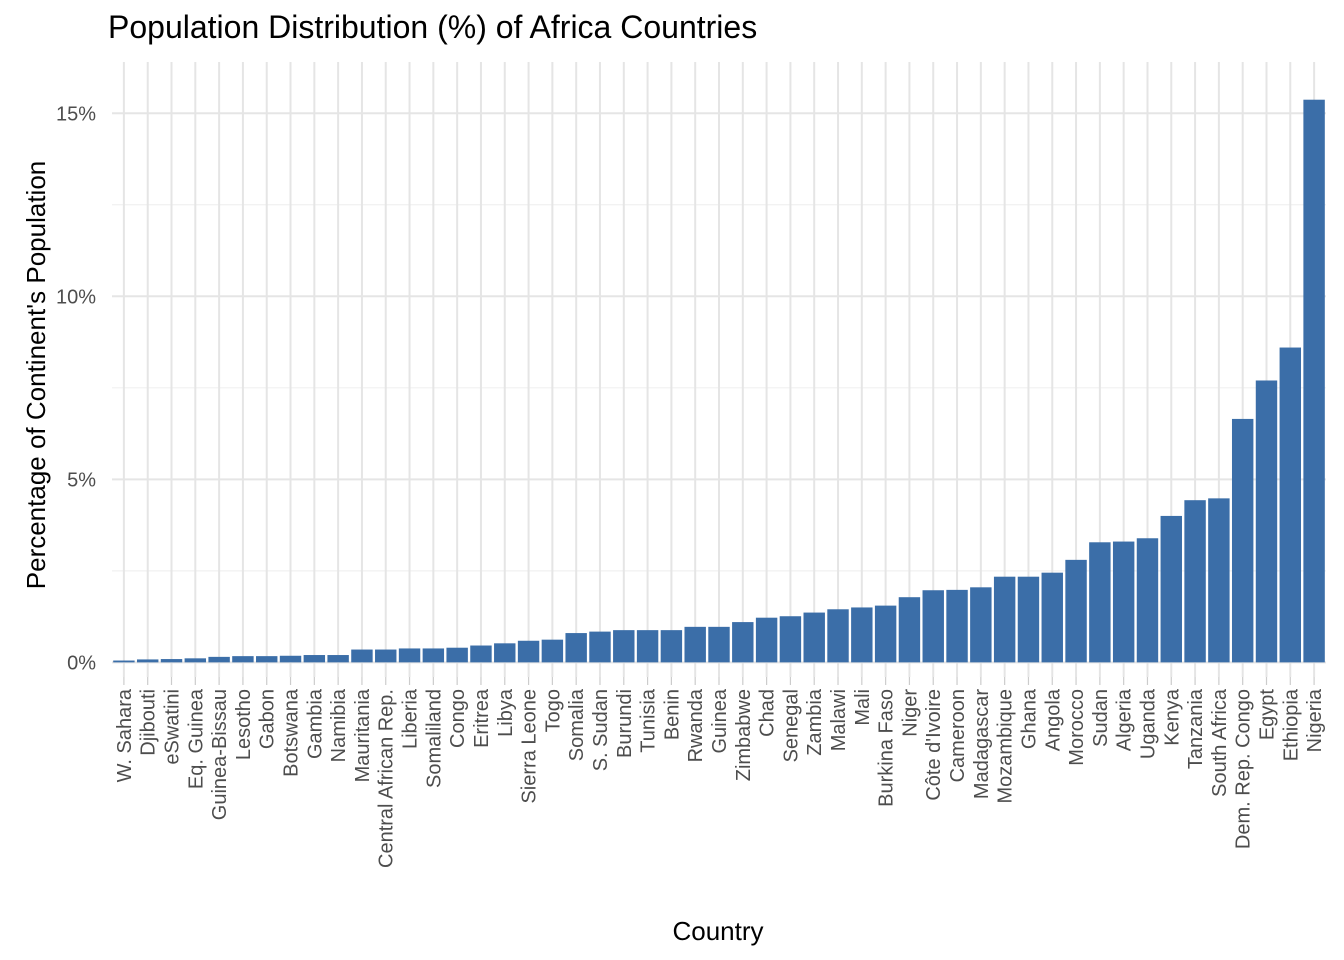 This screenshot has width=1344, height=960. What do you see at coordinates (696, 725) in the screenshot?
I see `x-tick-label: Rwanda` at bounding box center [696, 725].